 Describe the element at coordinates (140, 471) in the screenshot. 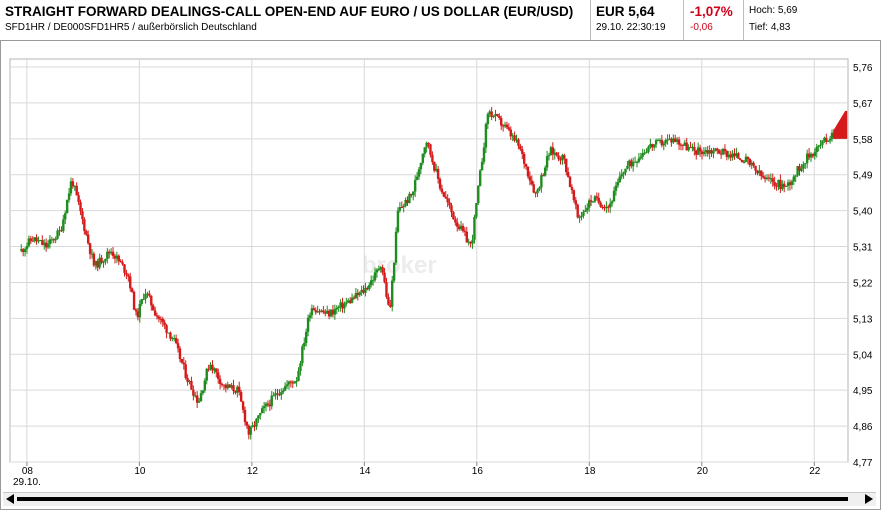

I see `x-tick-label: 10` at that location.